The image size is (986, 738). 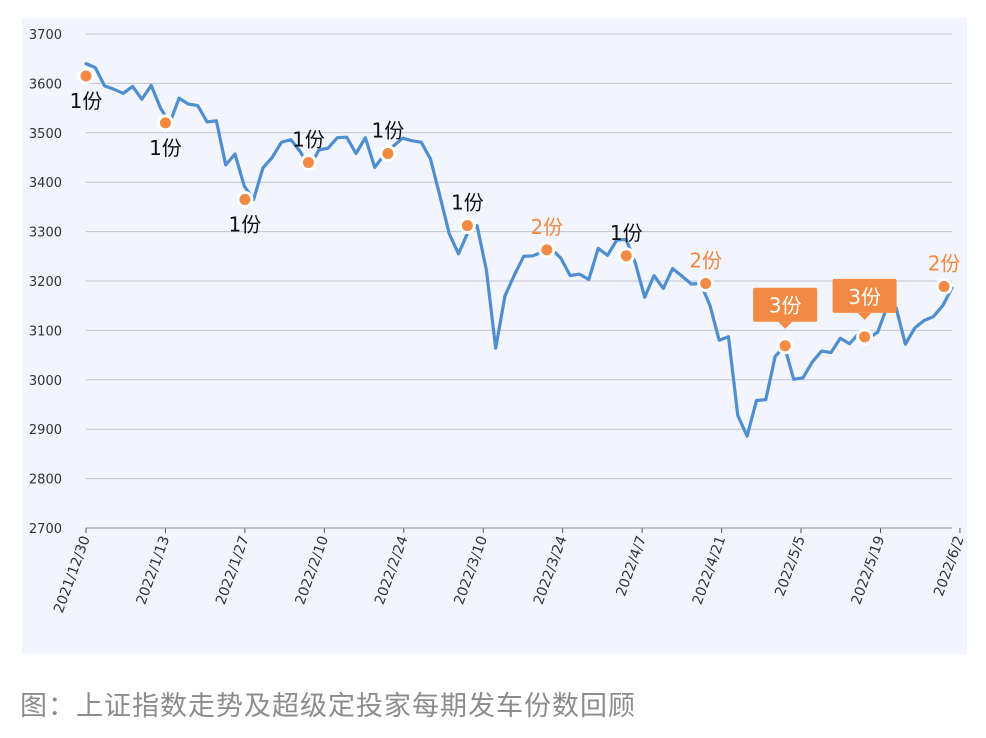 I want to click on y-tick-label: 3400, so click(x=45, y=183).